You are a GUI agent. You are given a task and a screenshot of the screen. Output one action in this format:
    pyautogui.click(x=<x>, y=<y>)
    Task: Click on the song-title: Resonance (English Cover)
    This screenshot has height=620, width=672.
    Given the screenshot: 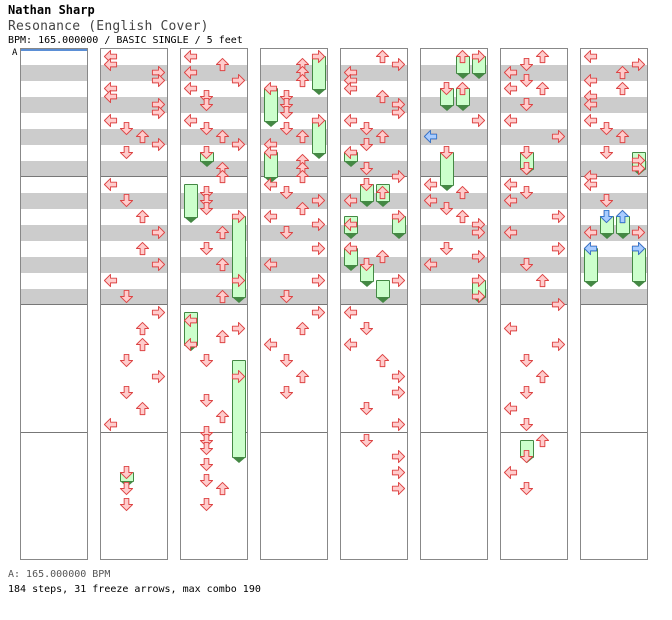 What is the action you would take?
    pyautogui.click(x=108, y=26)
    